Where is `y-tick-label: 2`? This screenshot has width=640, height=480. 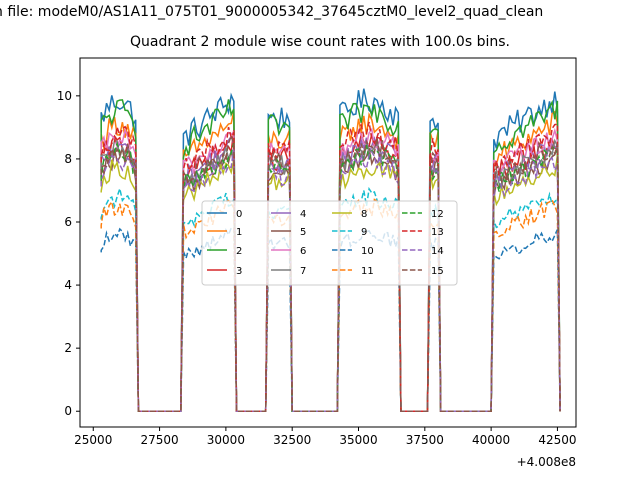
y-tick-label: 2 is located at coordinates (68, 348).